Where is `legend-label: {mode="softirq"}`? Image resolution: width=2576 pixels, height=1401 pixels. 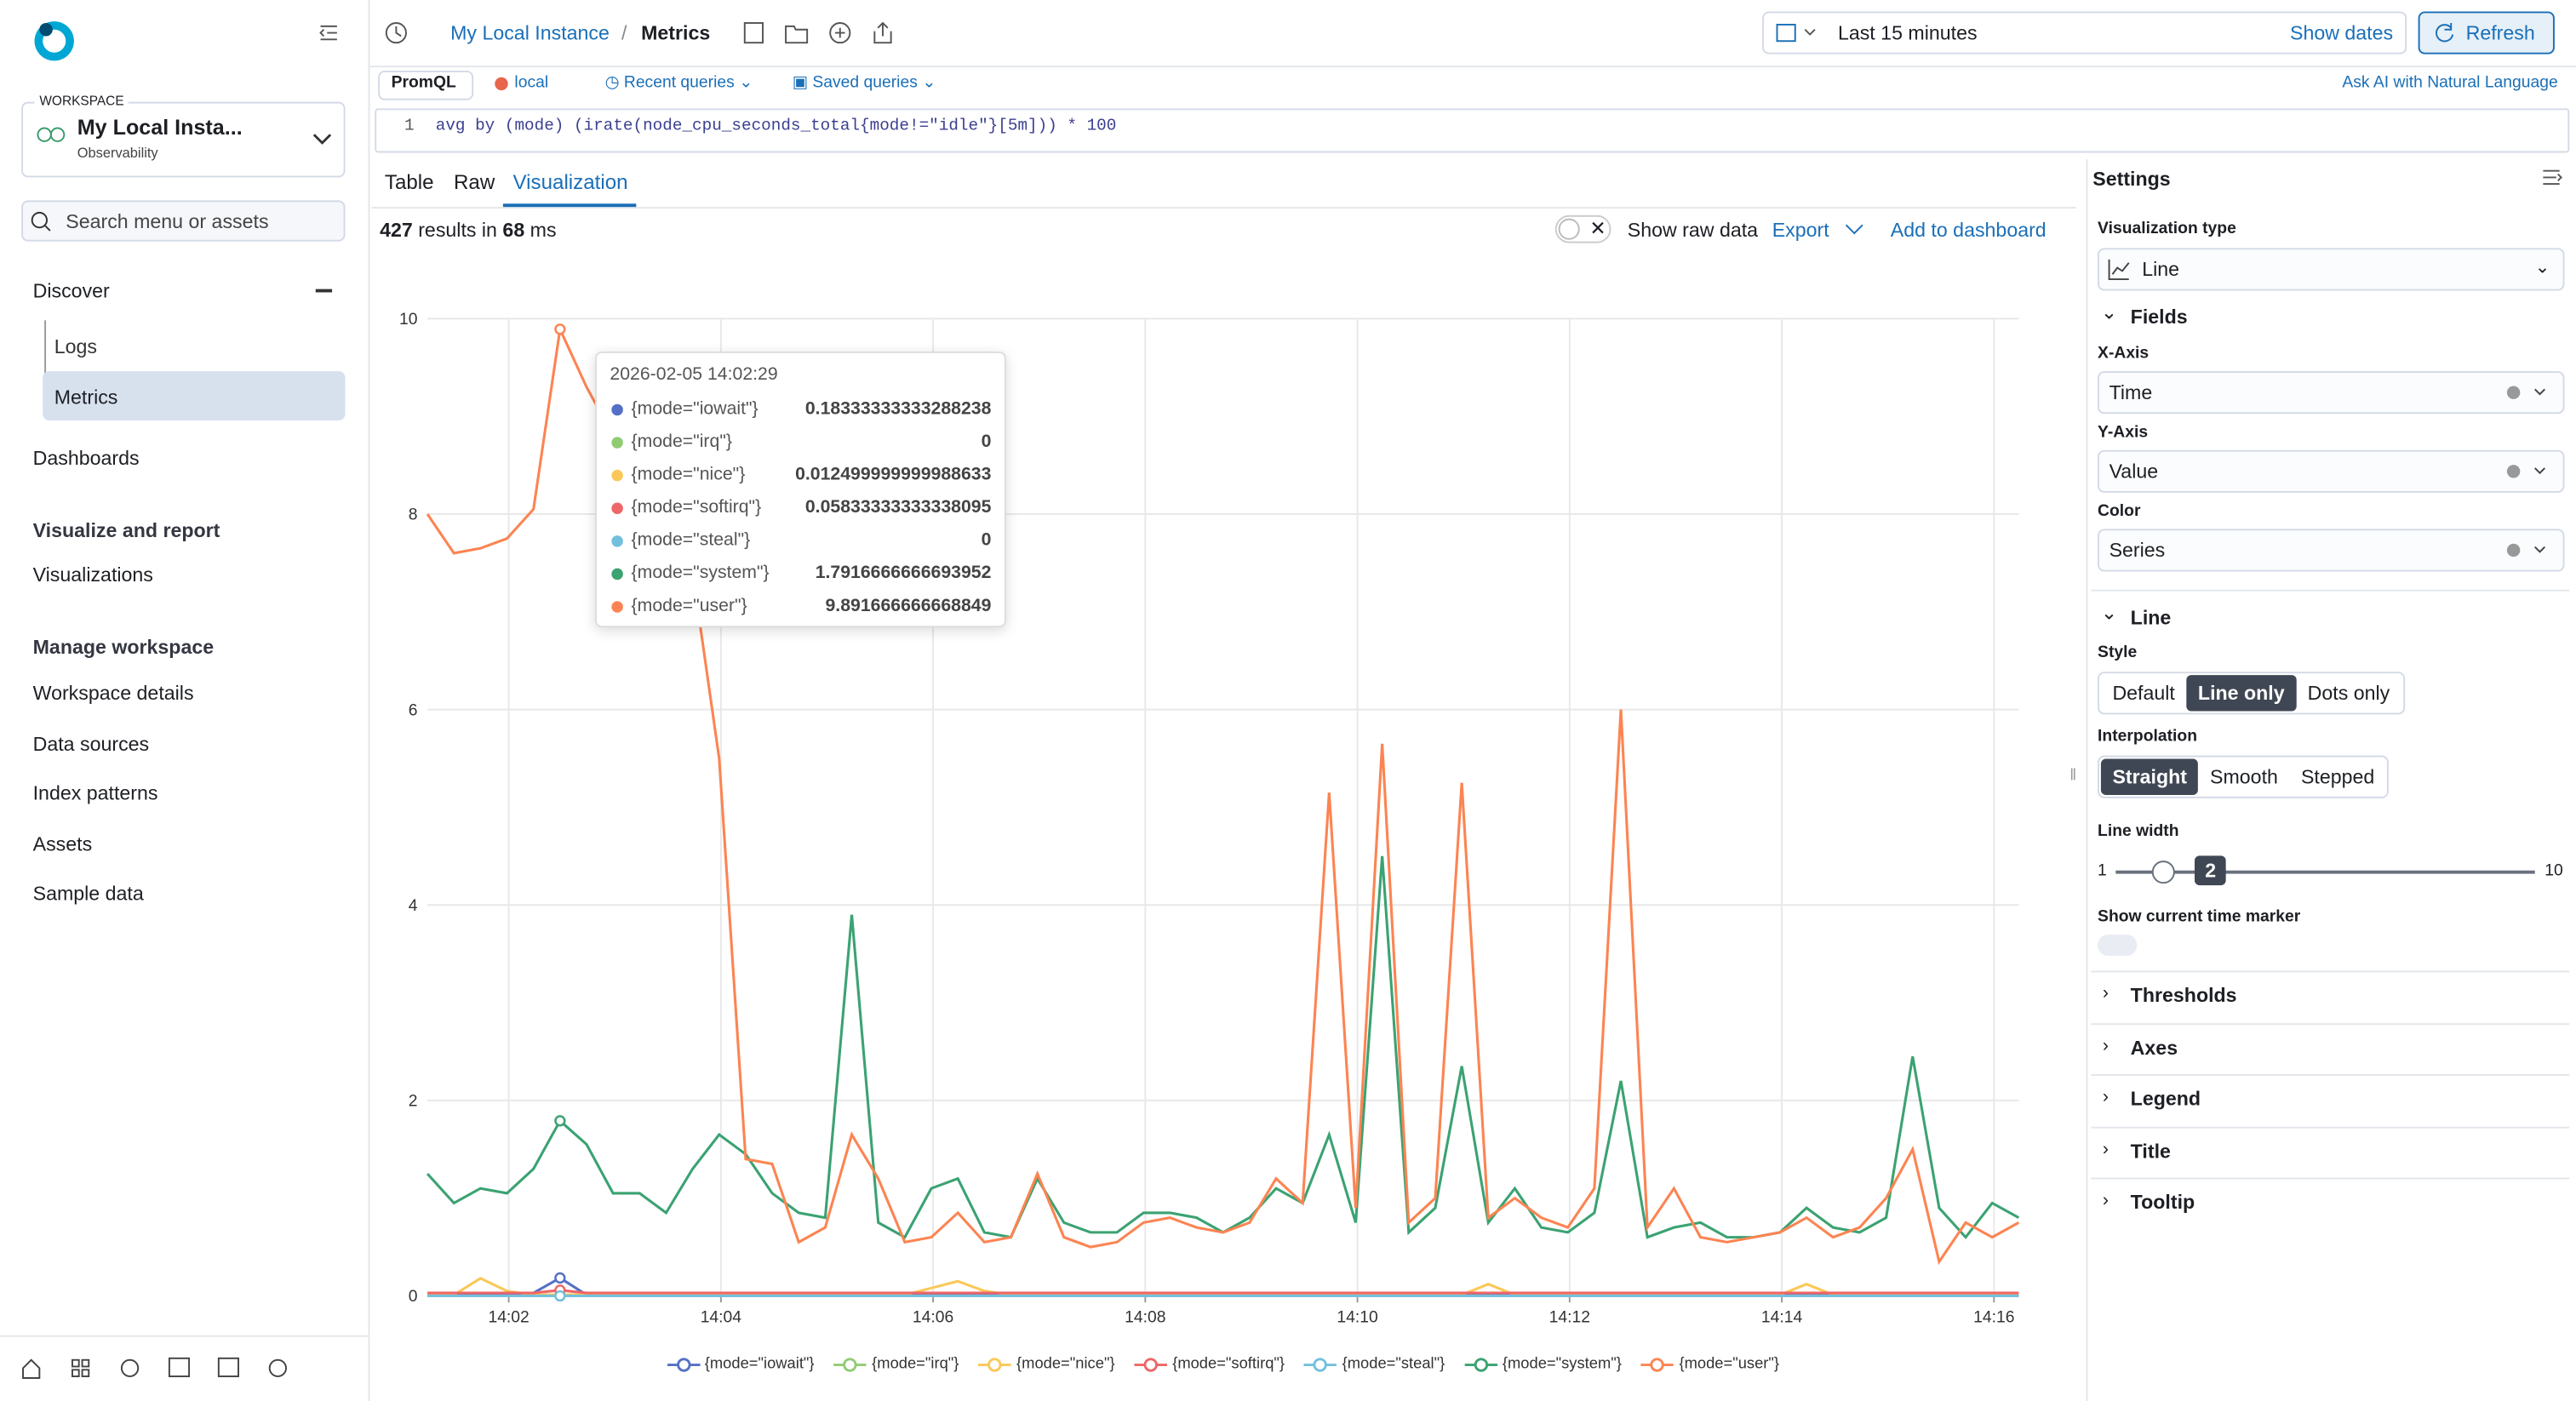
legend-label: {mode="softirq"} is located at coordinates (1229, 1364).